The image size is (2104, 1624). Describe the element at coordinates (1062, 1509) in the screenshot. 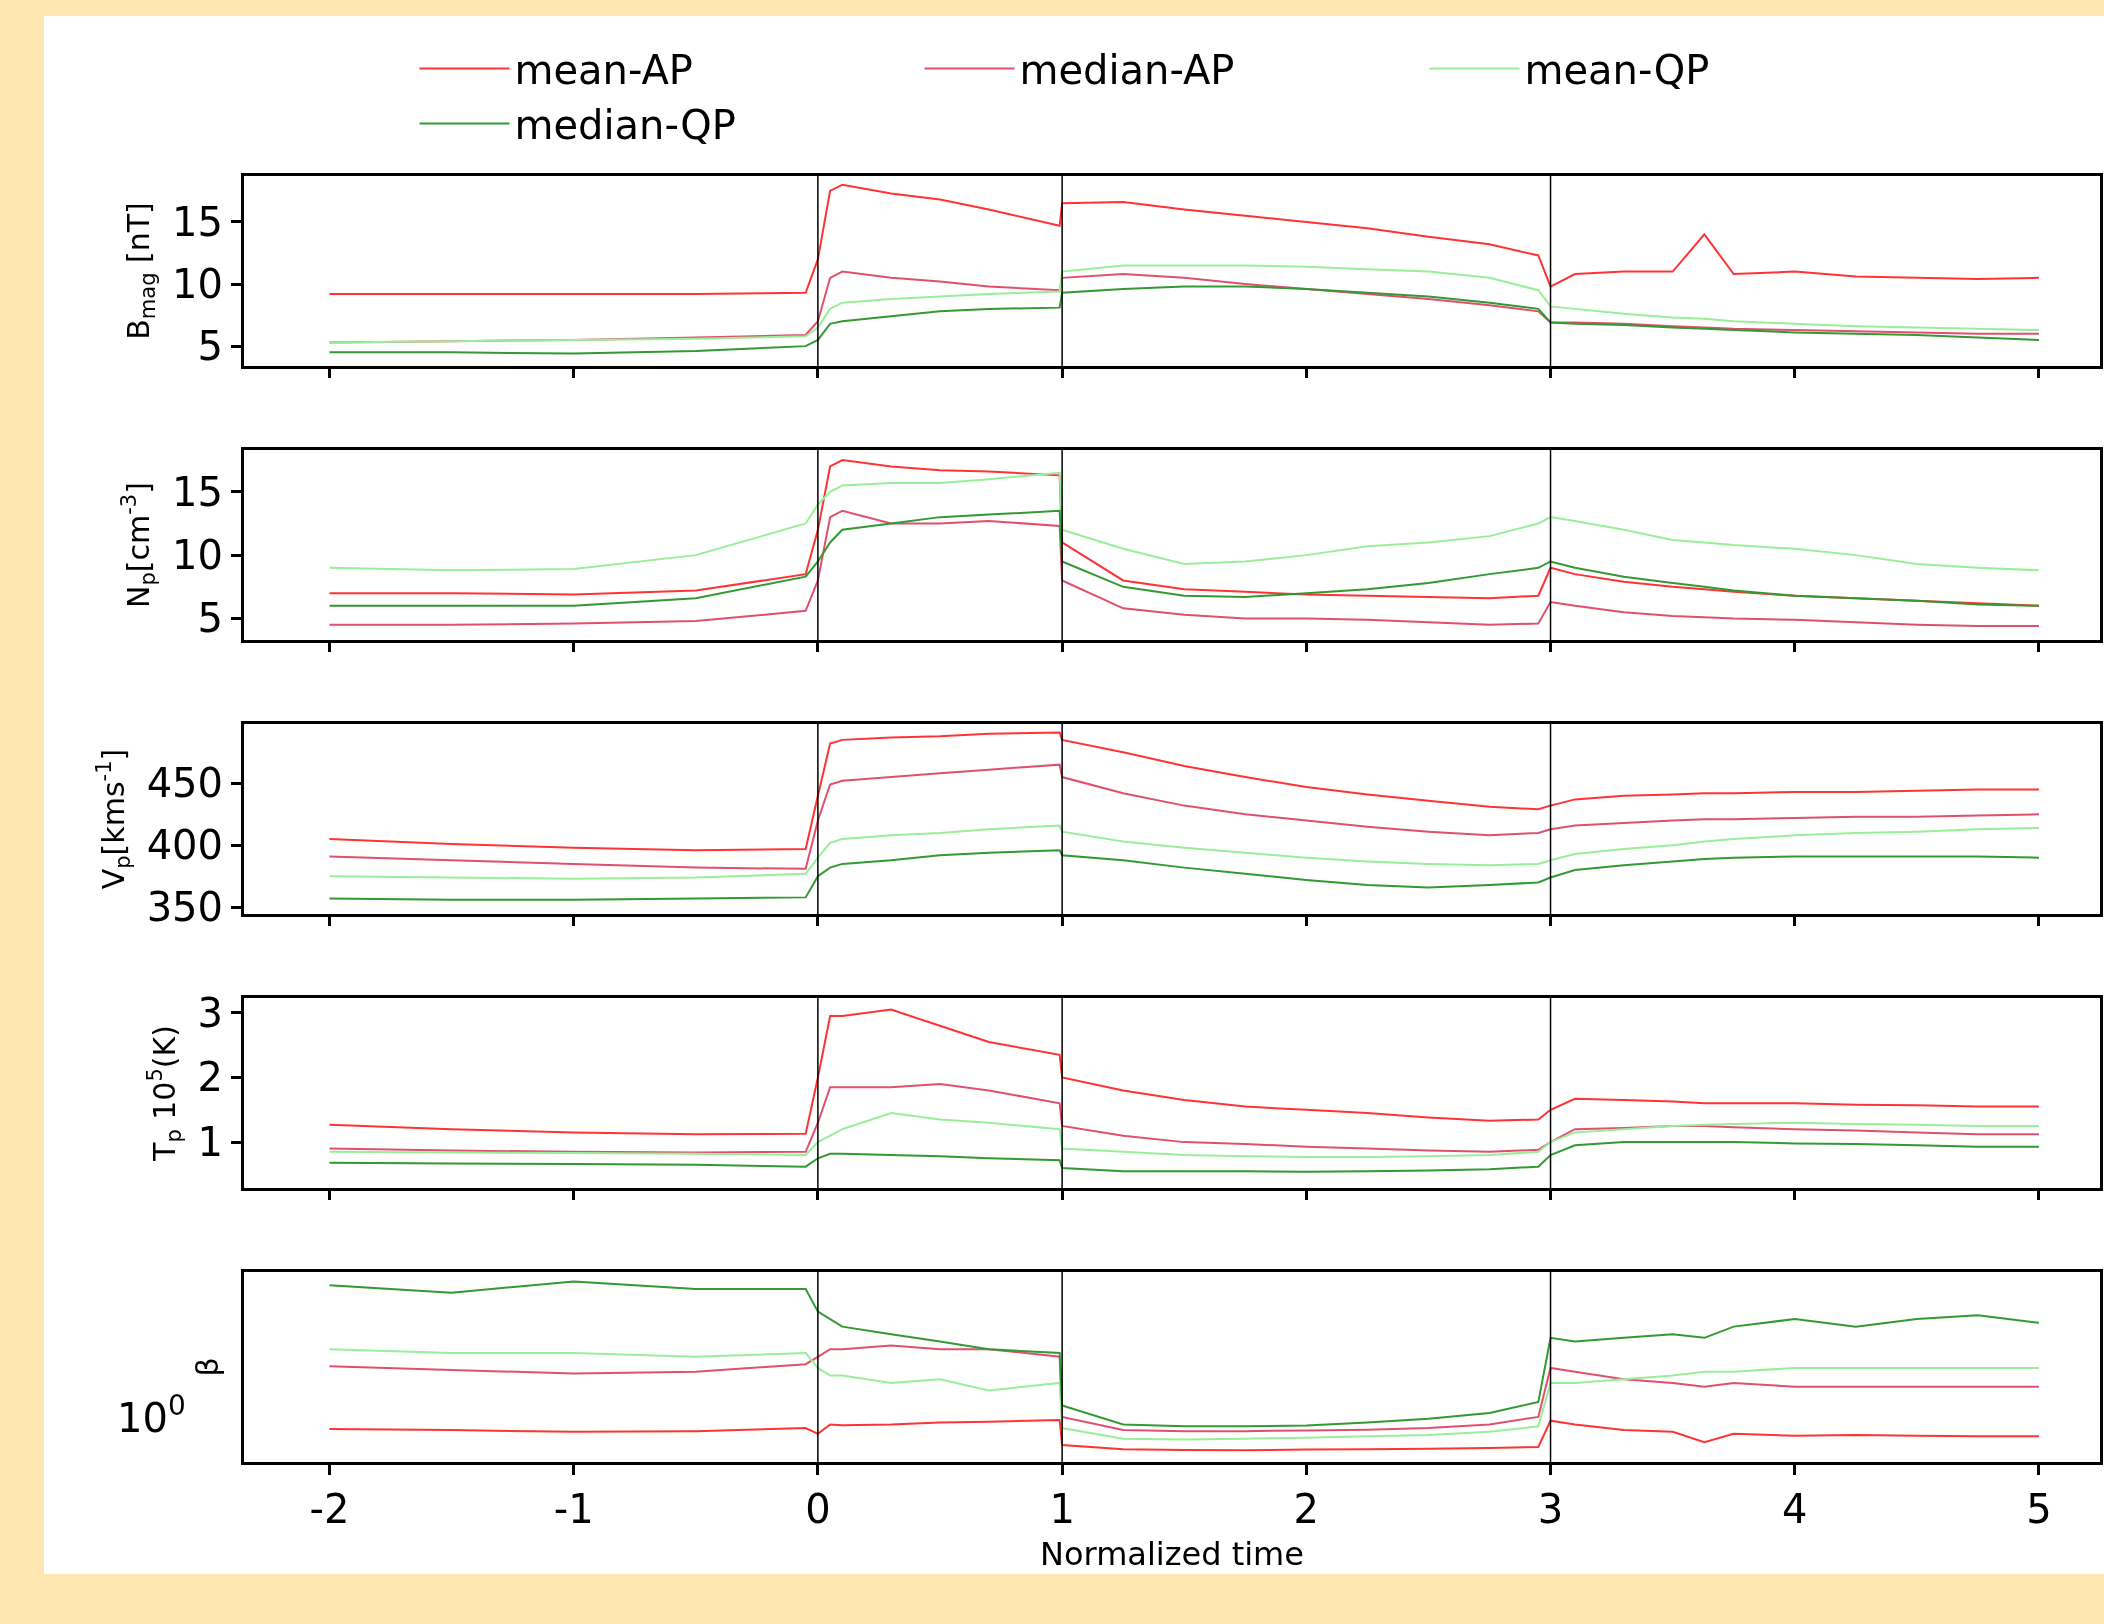

I see `x-tick-label: 1` at that location.